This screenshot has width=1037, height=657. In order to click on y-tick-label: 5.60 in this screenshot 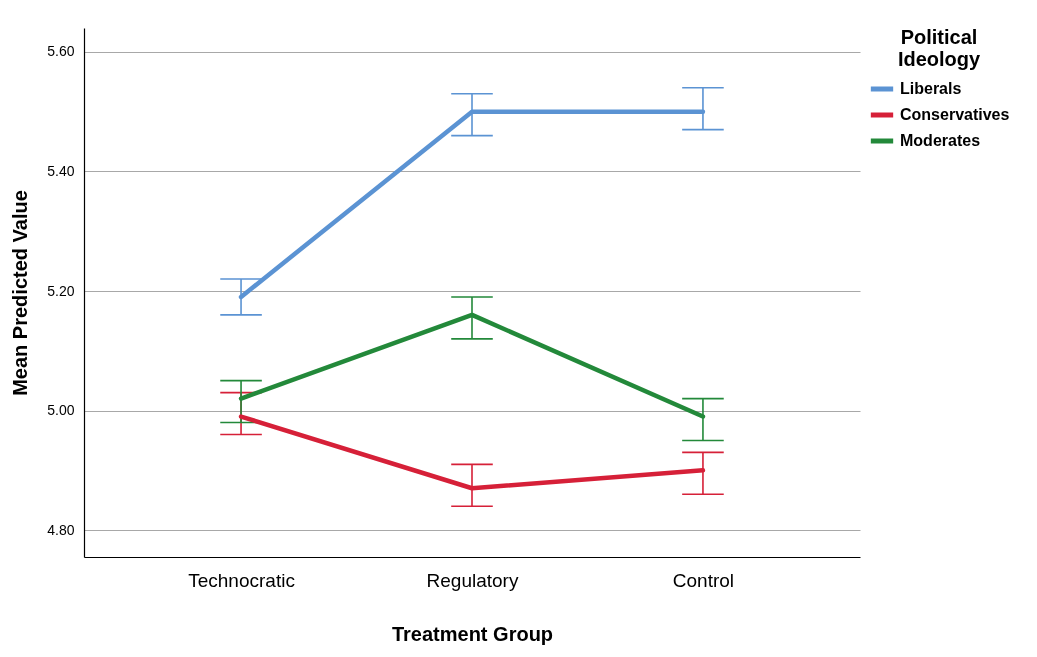, I will do `click(61, 51)`.